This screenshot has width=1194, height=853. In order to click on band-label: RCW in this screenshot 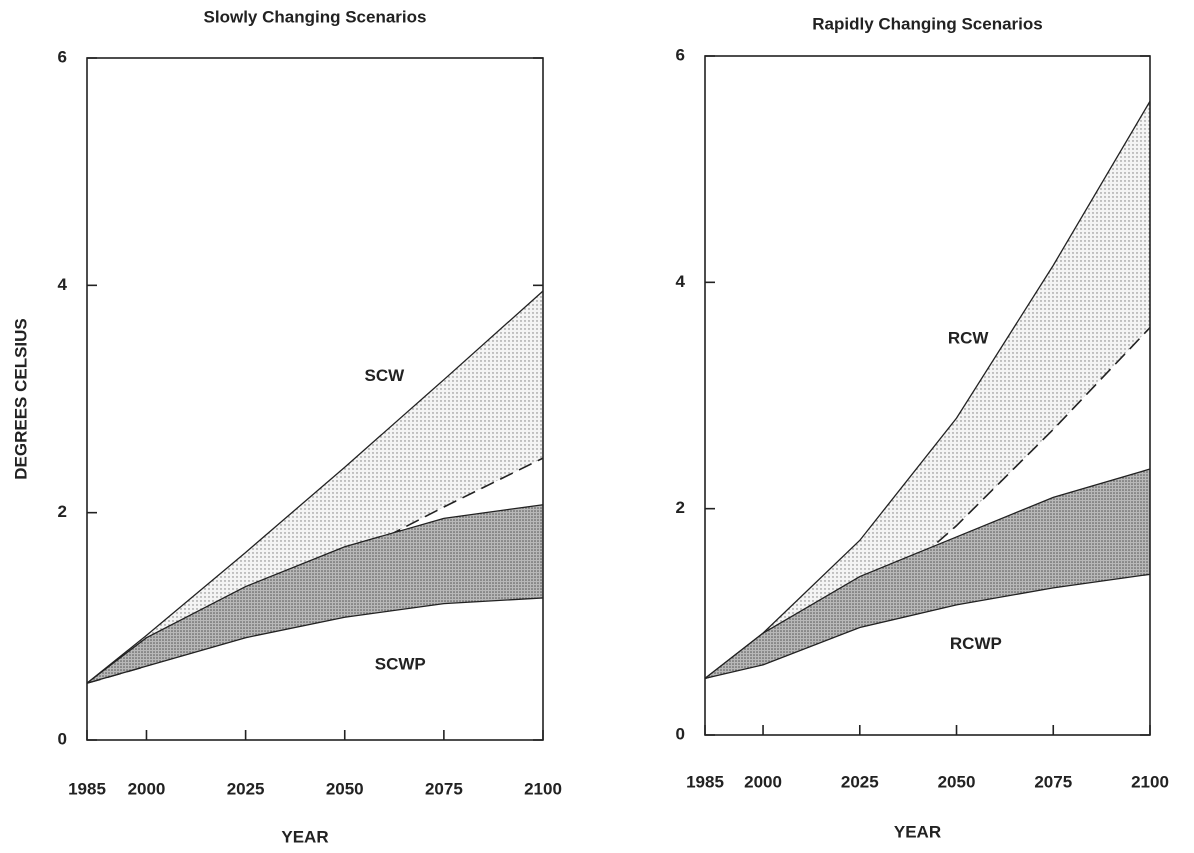, I will do `click(969, 337)`.